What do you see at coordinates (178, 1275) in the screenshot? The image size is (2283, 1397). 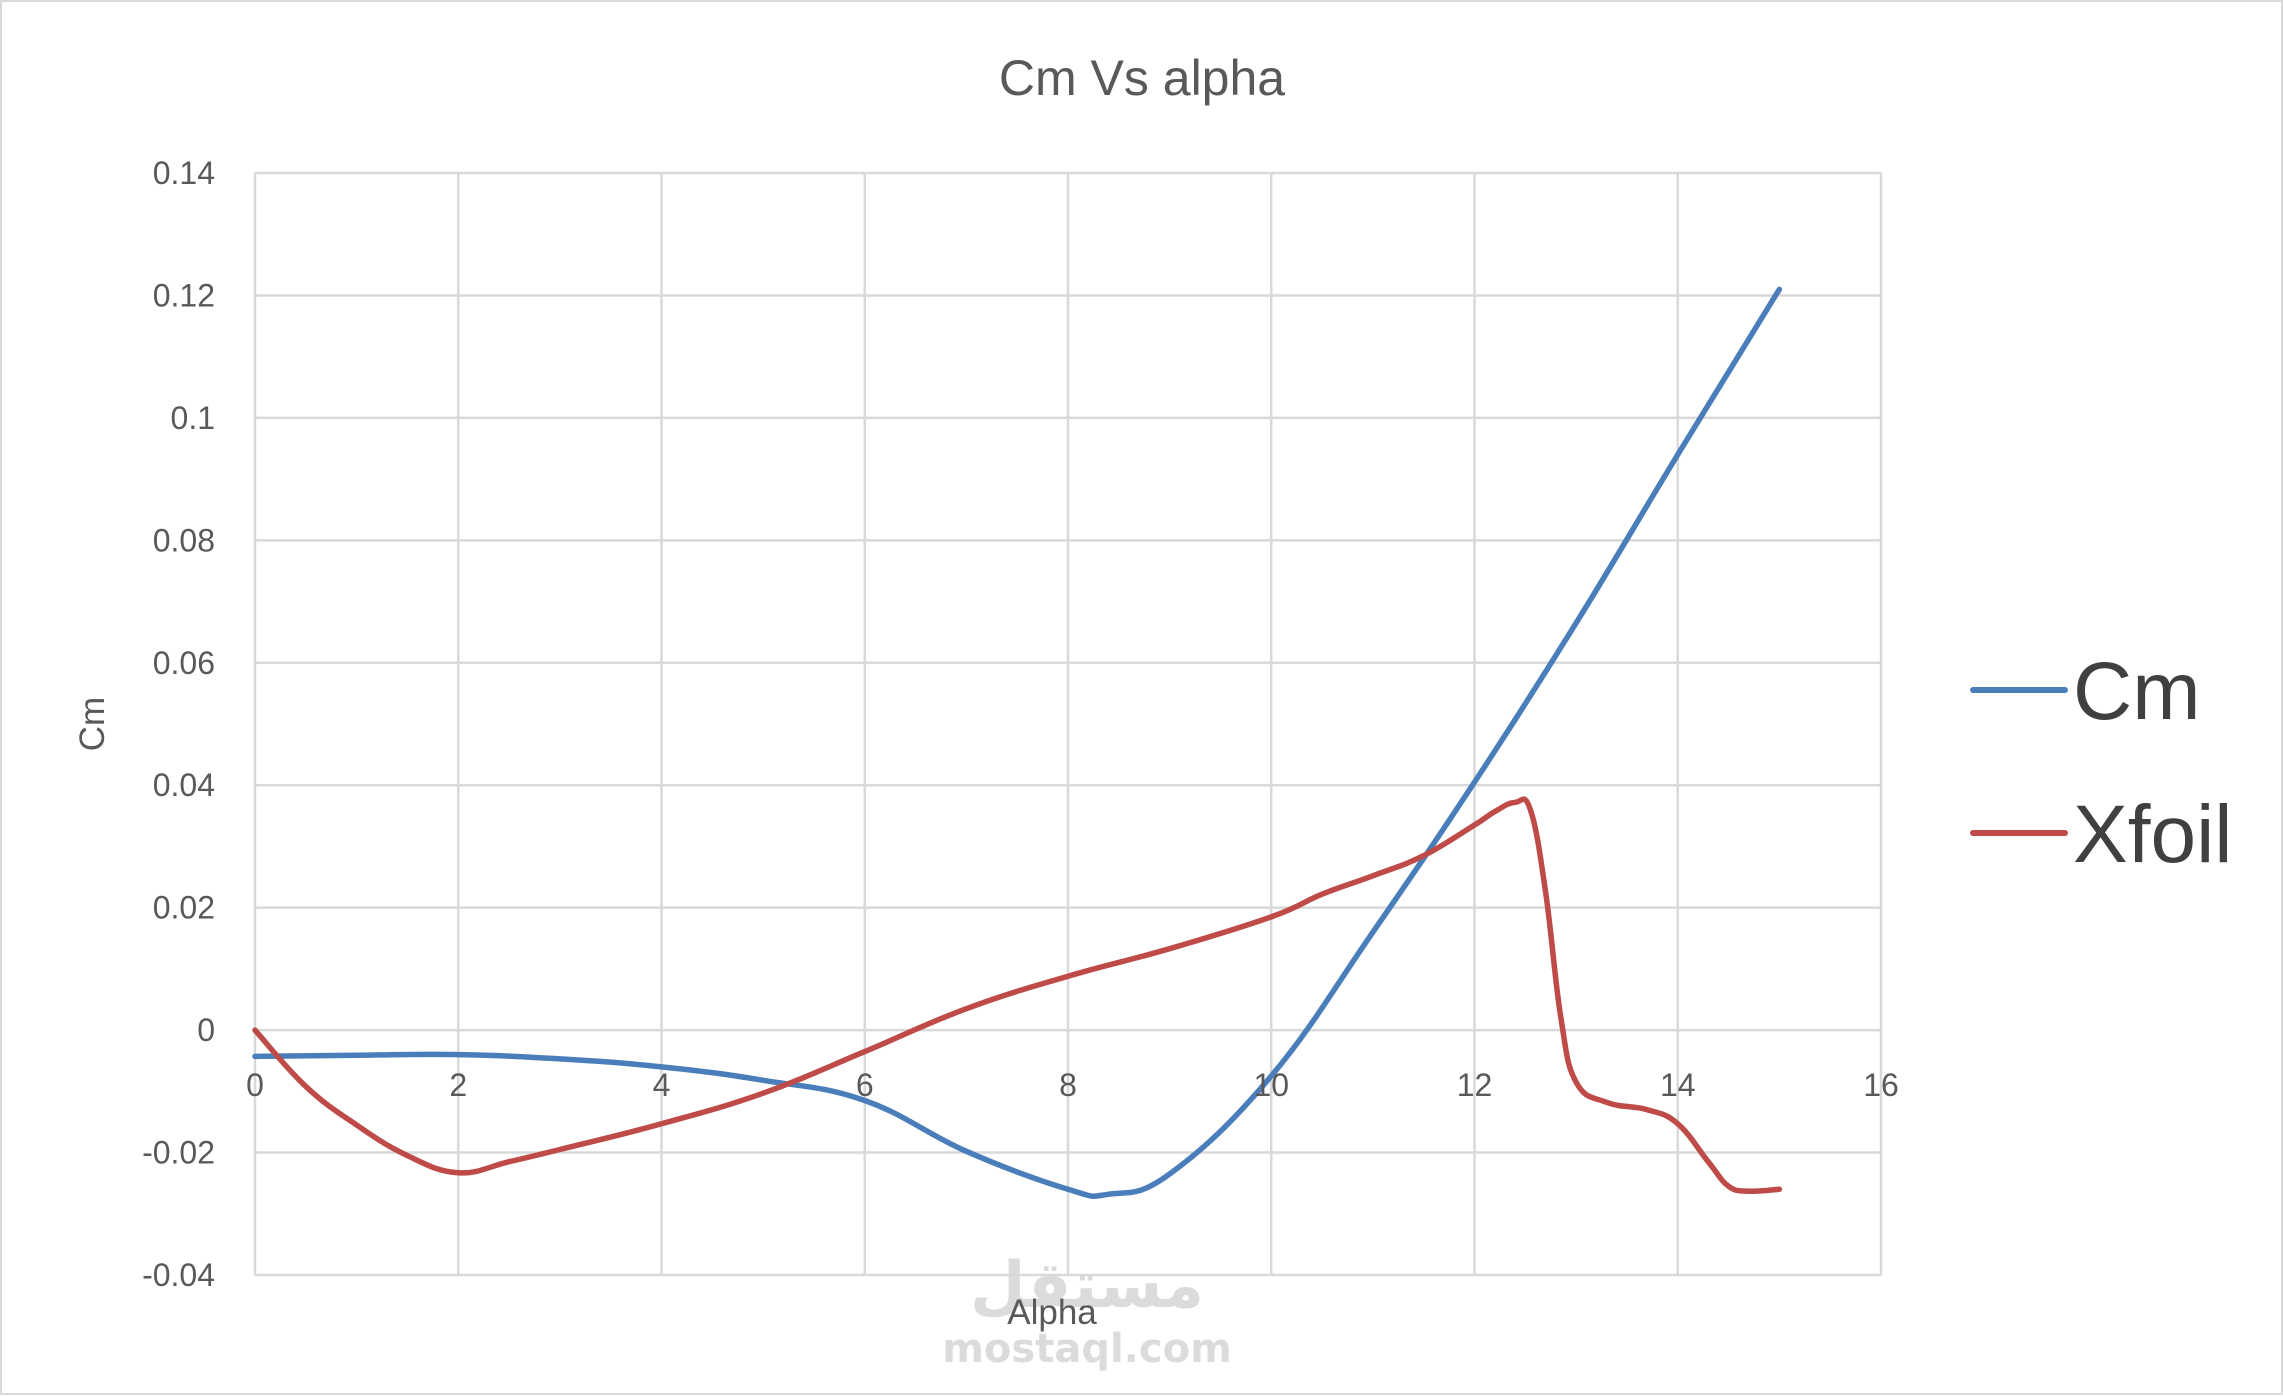 I see `y-tick-label: -0.04` at bounding box center [178, 1275].